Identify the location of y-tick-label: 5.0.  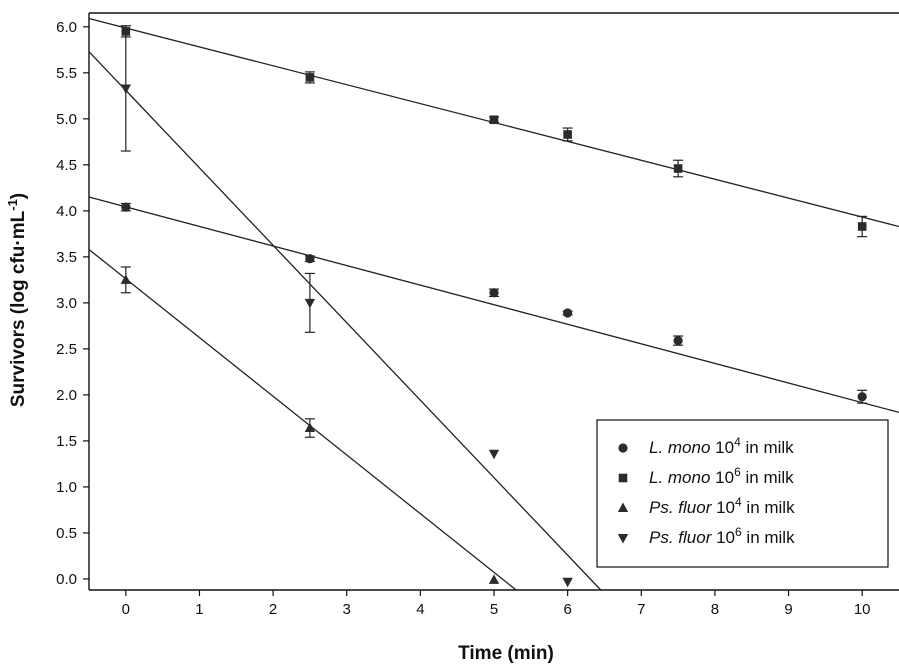
(66, 119).